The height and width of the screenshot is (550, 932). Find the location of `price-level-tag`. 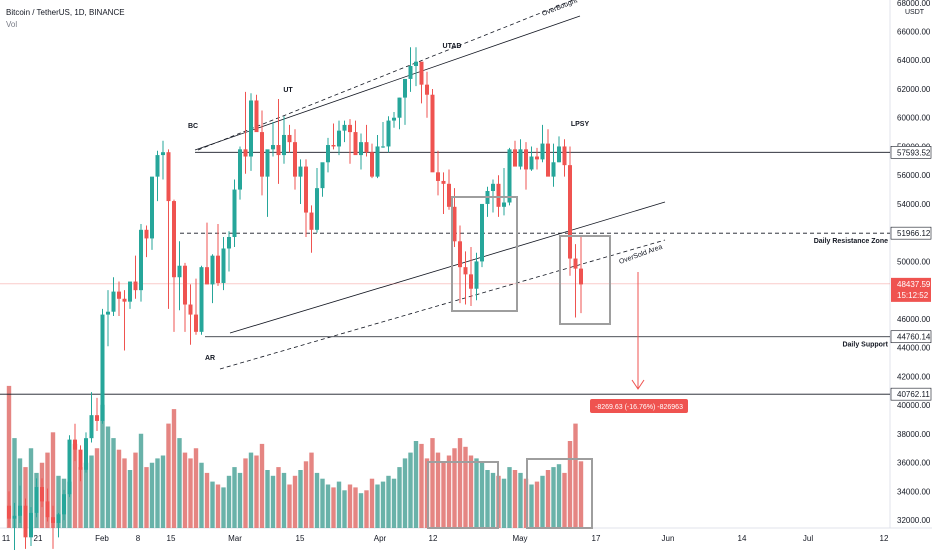

price-level-tag is located at coordinates (911, 152).